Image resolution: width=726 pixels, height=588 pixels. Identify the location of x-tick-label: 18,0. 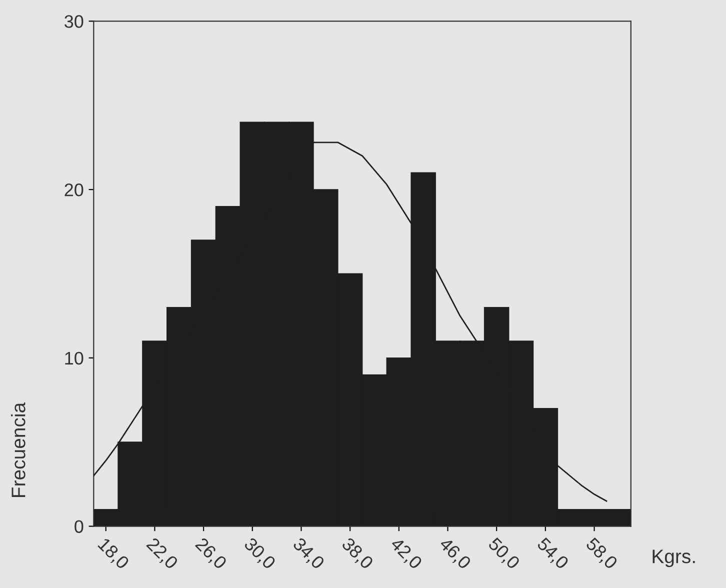
(113, 554).